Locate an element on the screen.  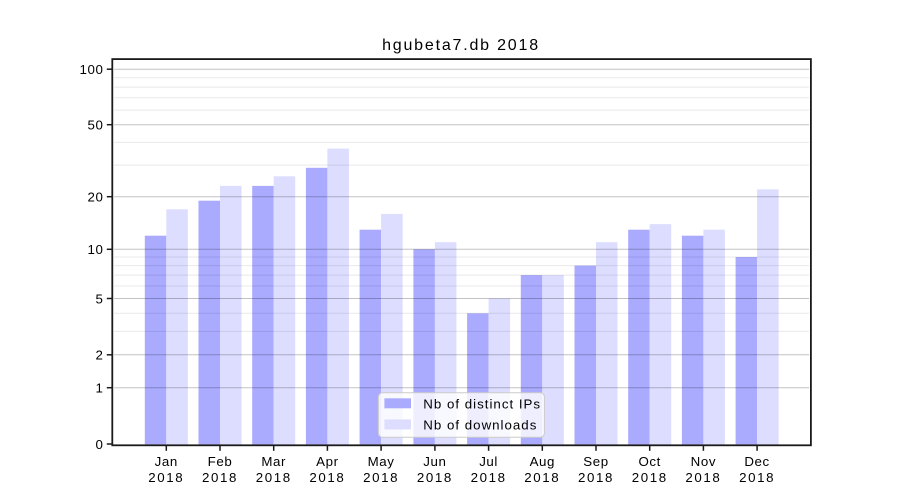
svg-text: 2 is located at coordinates (100, 355).